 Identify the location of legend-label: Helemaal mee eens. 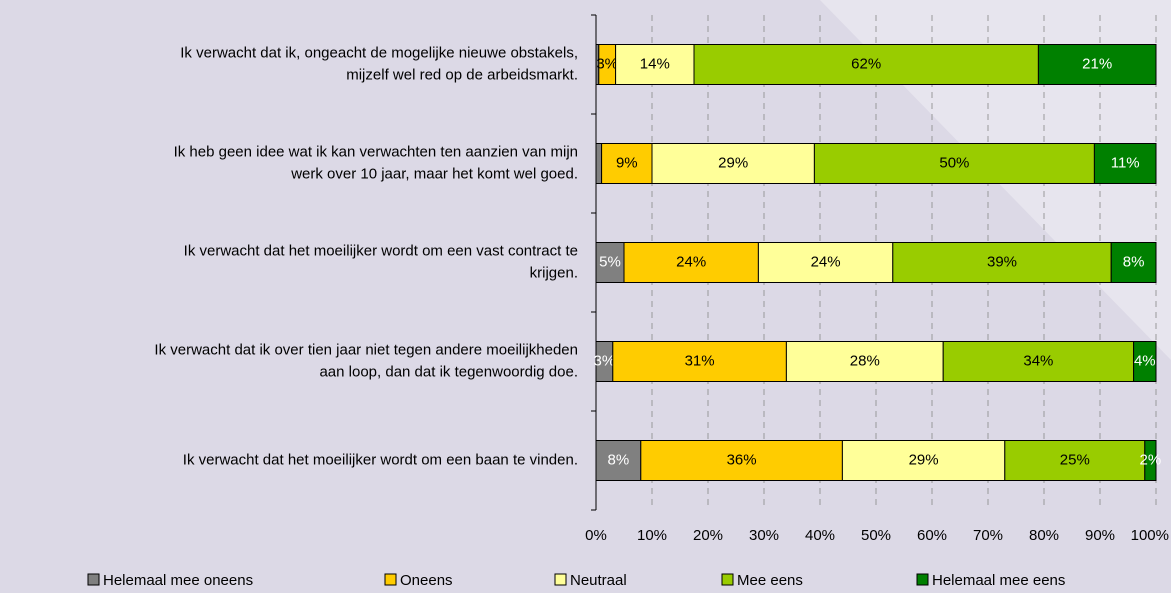
(998, 580).